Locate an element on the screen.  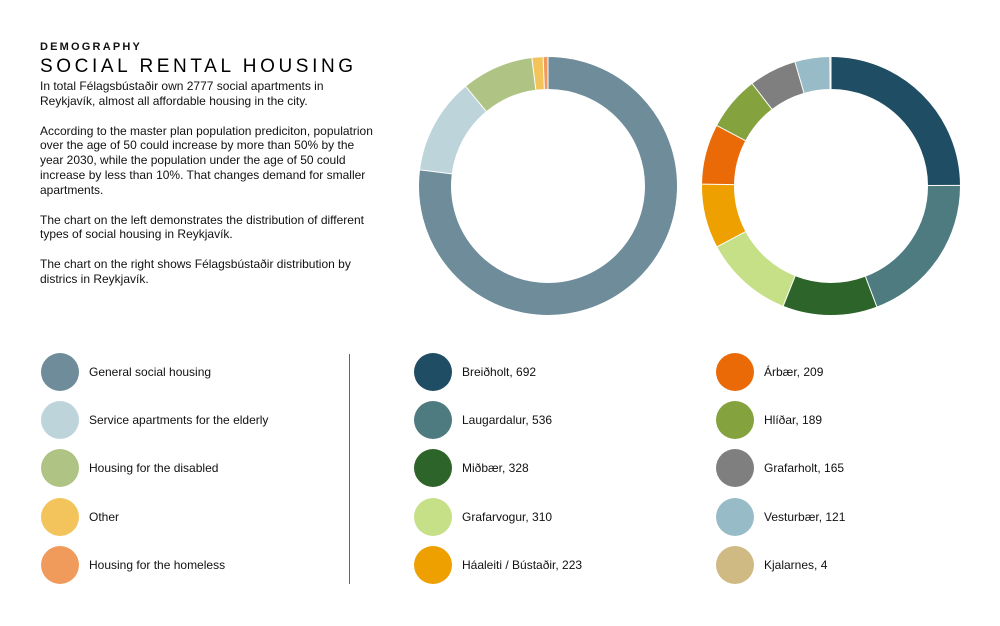
legend-label: Laugardalur, 536 is located at coordinates (507, 420).